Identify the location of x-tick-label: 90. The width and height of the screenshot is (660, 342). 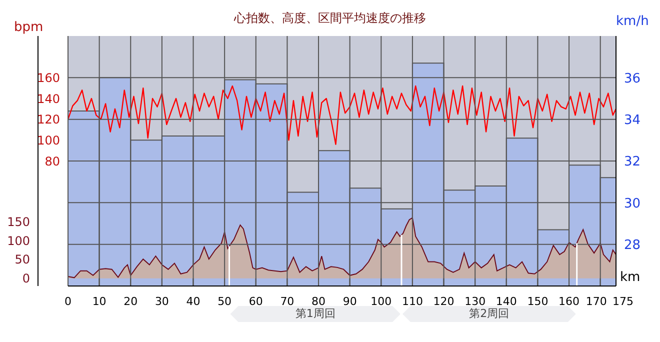
(349, 301).